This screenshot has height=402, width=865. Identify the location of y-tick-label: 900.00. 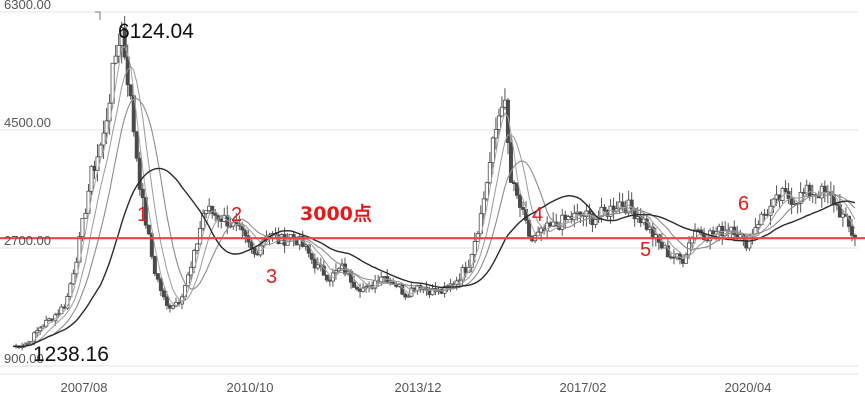
(24, 358).